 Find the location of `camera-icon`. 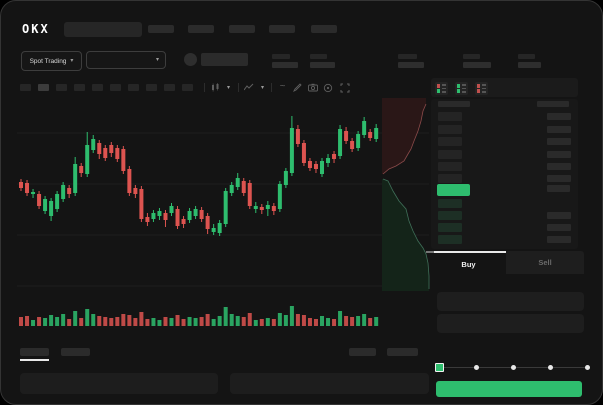

camera-icon is located at coordinates (312, 87).